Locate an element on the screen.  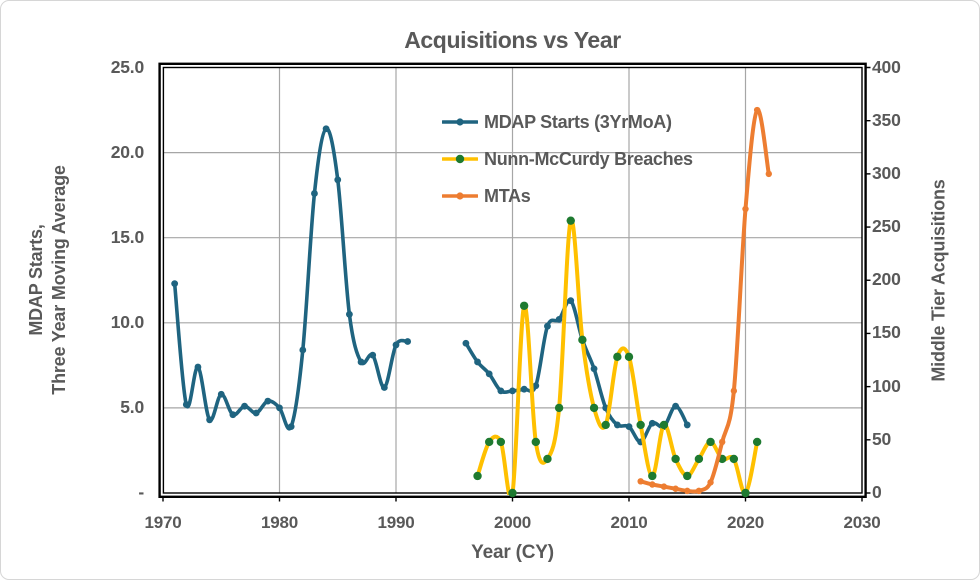
y-left-tick-label: 20.0 is located at coordinates (127, 151).